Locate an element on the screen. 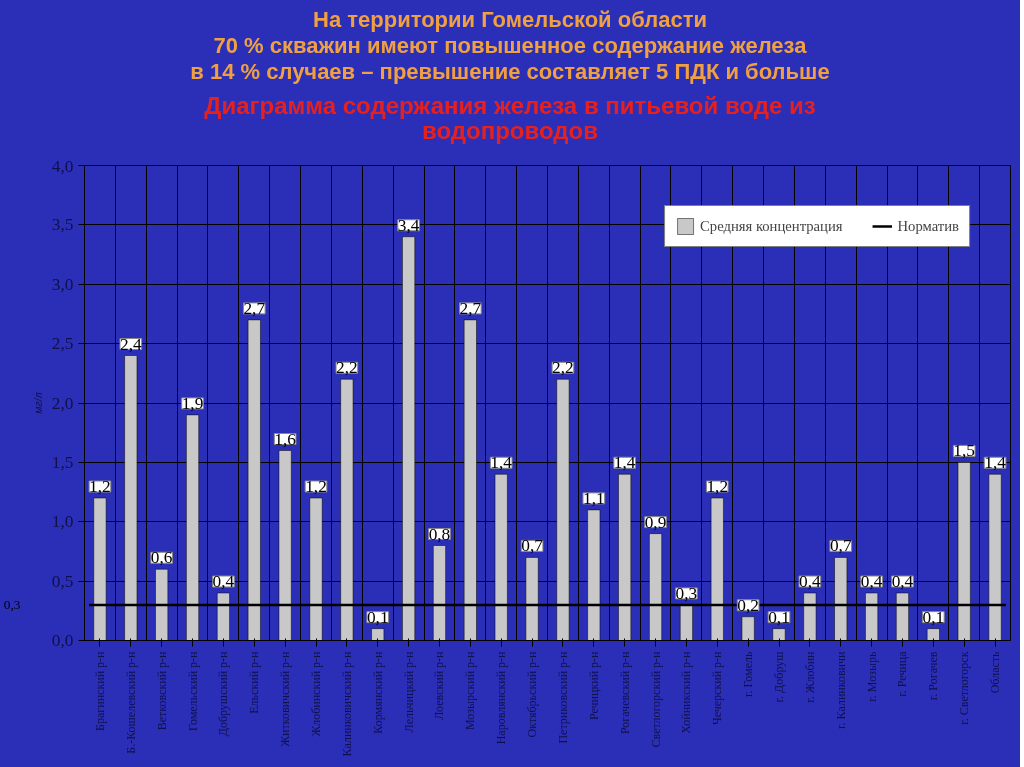  x-tick-label: Лоевский р-н is located at coordinates (439, 685).